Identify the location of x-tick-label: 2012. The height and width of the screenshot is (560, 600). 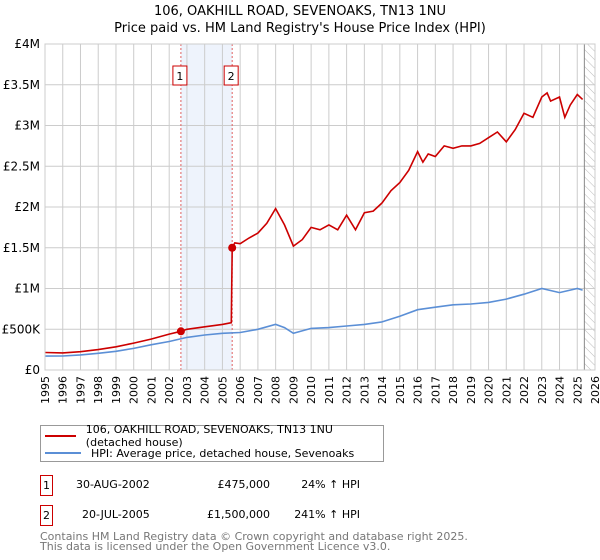
(347, 390).